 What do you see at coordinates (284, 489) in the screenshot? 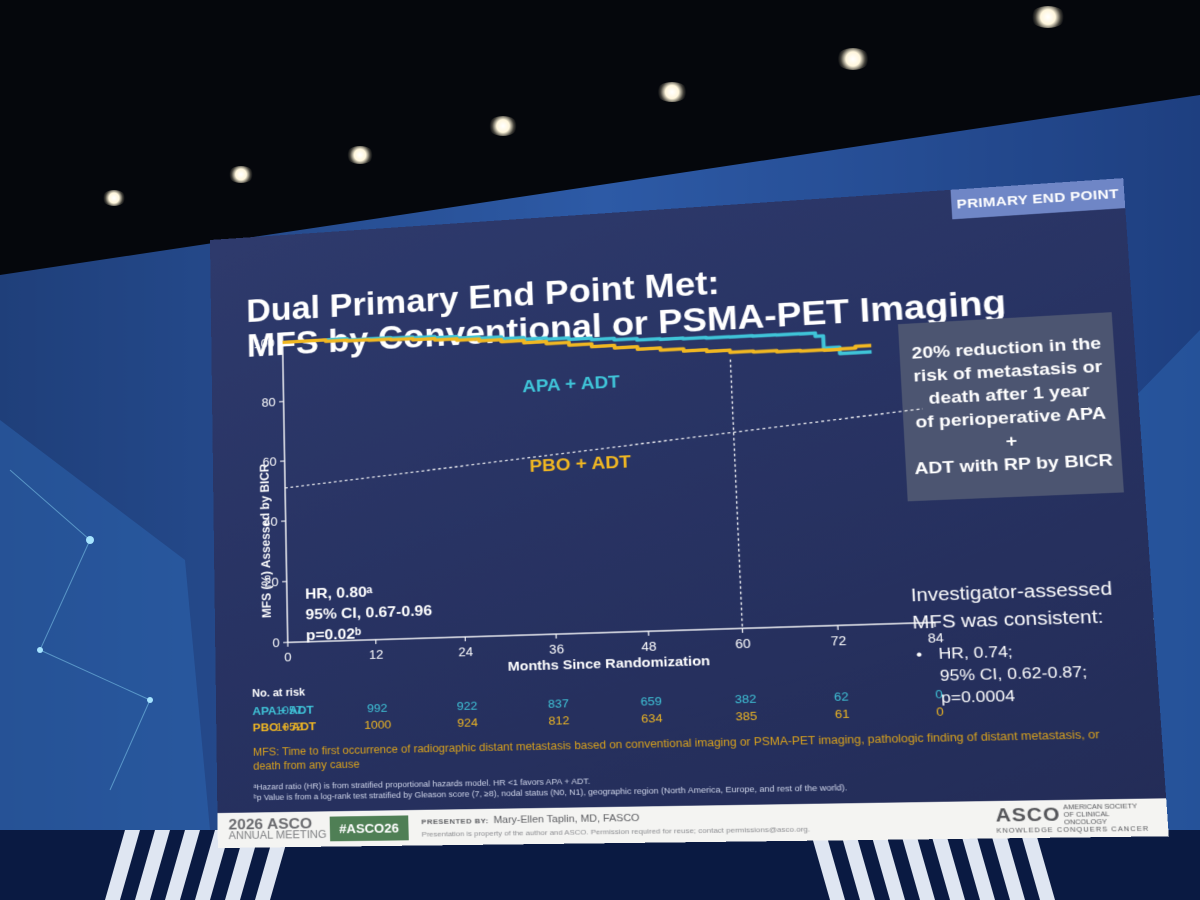
I see `y-axis-line` at bounding box center [284, 489].